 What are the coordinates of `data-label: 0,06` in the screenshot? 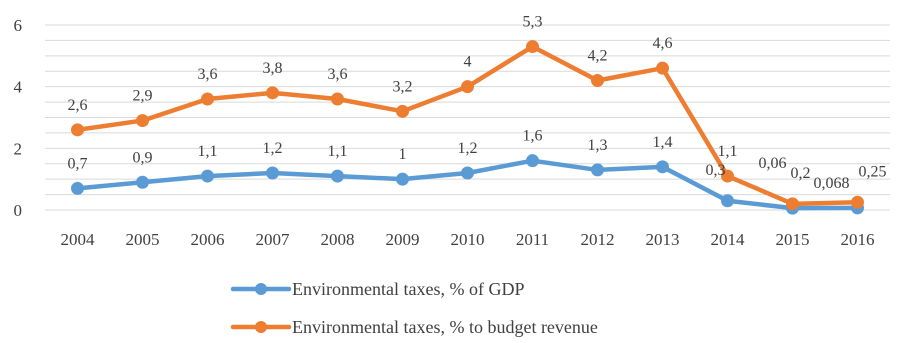 It's located at (773, 163).